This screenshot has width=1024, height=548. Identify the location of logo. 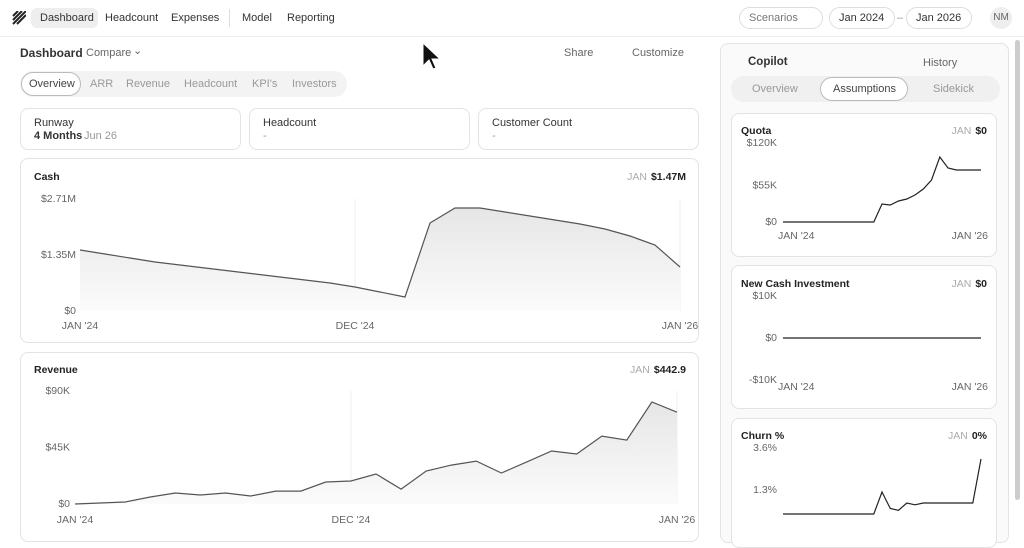
(19, 18).